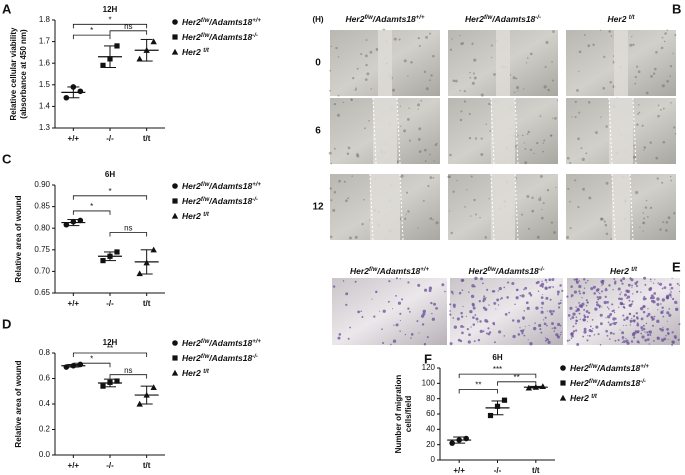 Image resolution: width=685 pixels, height=475 pixels. I want to click on name-part: /Adamts18, so click(618, 383).